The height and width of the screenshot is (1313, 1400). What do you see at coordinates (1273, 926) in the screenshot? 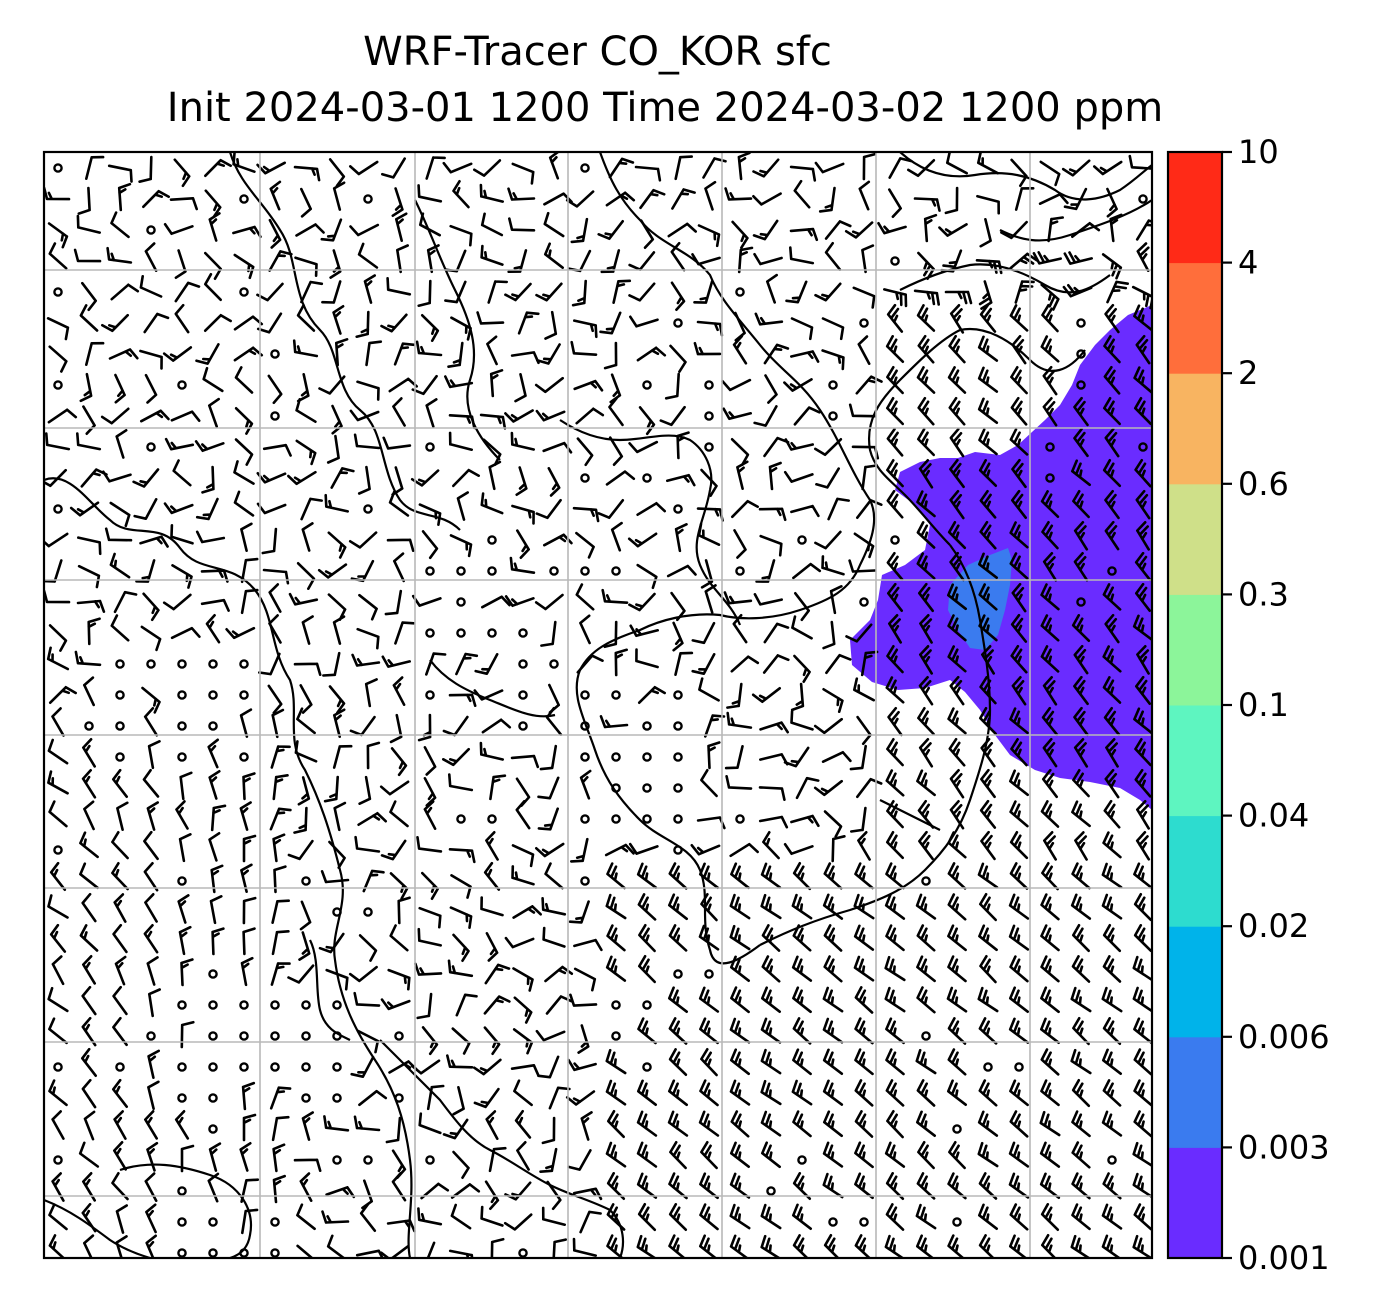
I see `colorbar-tick-label: 0.02` at bounding box center [1273, 926].